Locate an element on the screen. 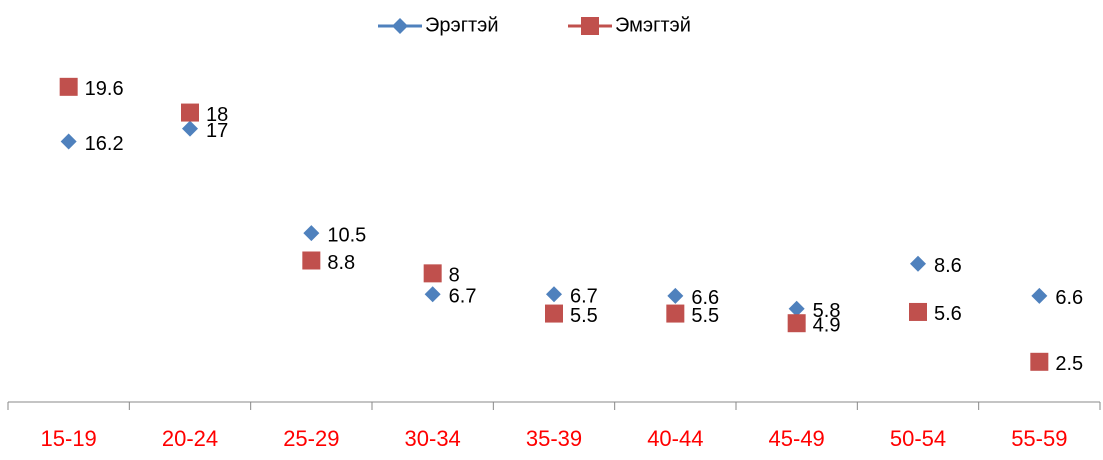  legend-label: Эмэгтэй is located at coordinates (653, 25).